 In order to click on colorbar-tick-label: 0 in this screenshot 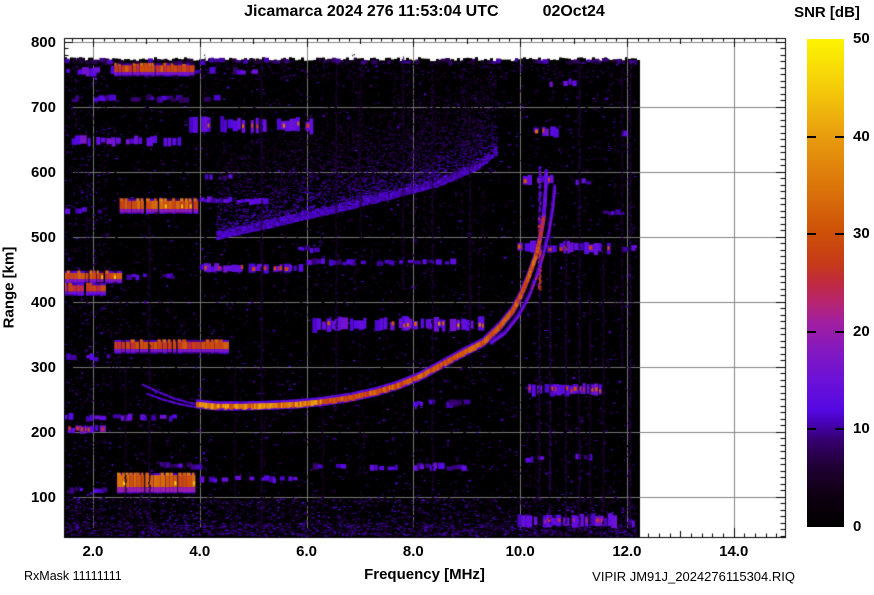, I will do `click(857, 526)`.